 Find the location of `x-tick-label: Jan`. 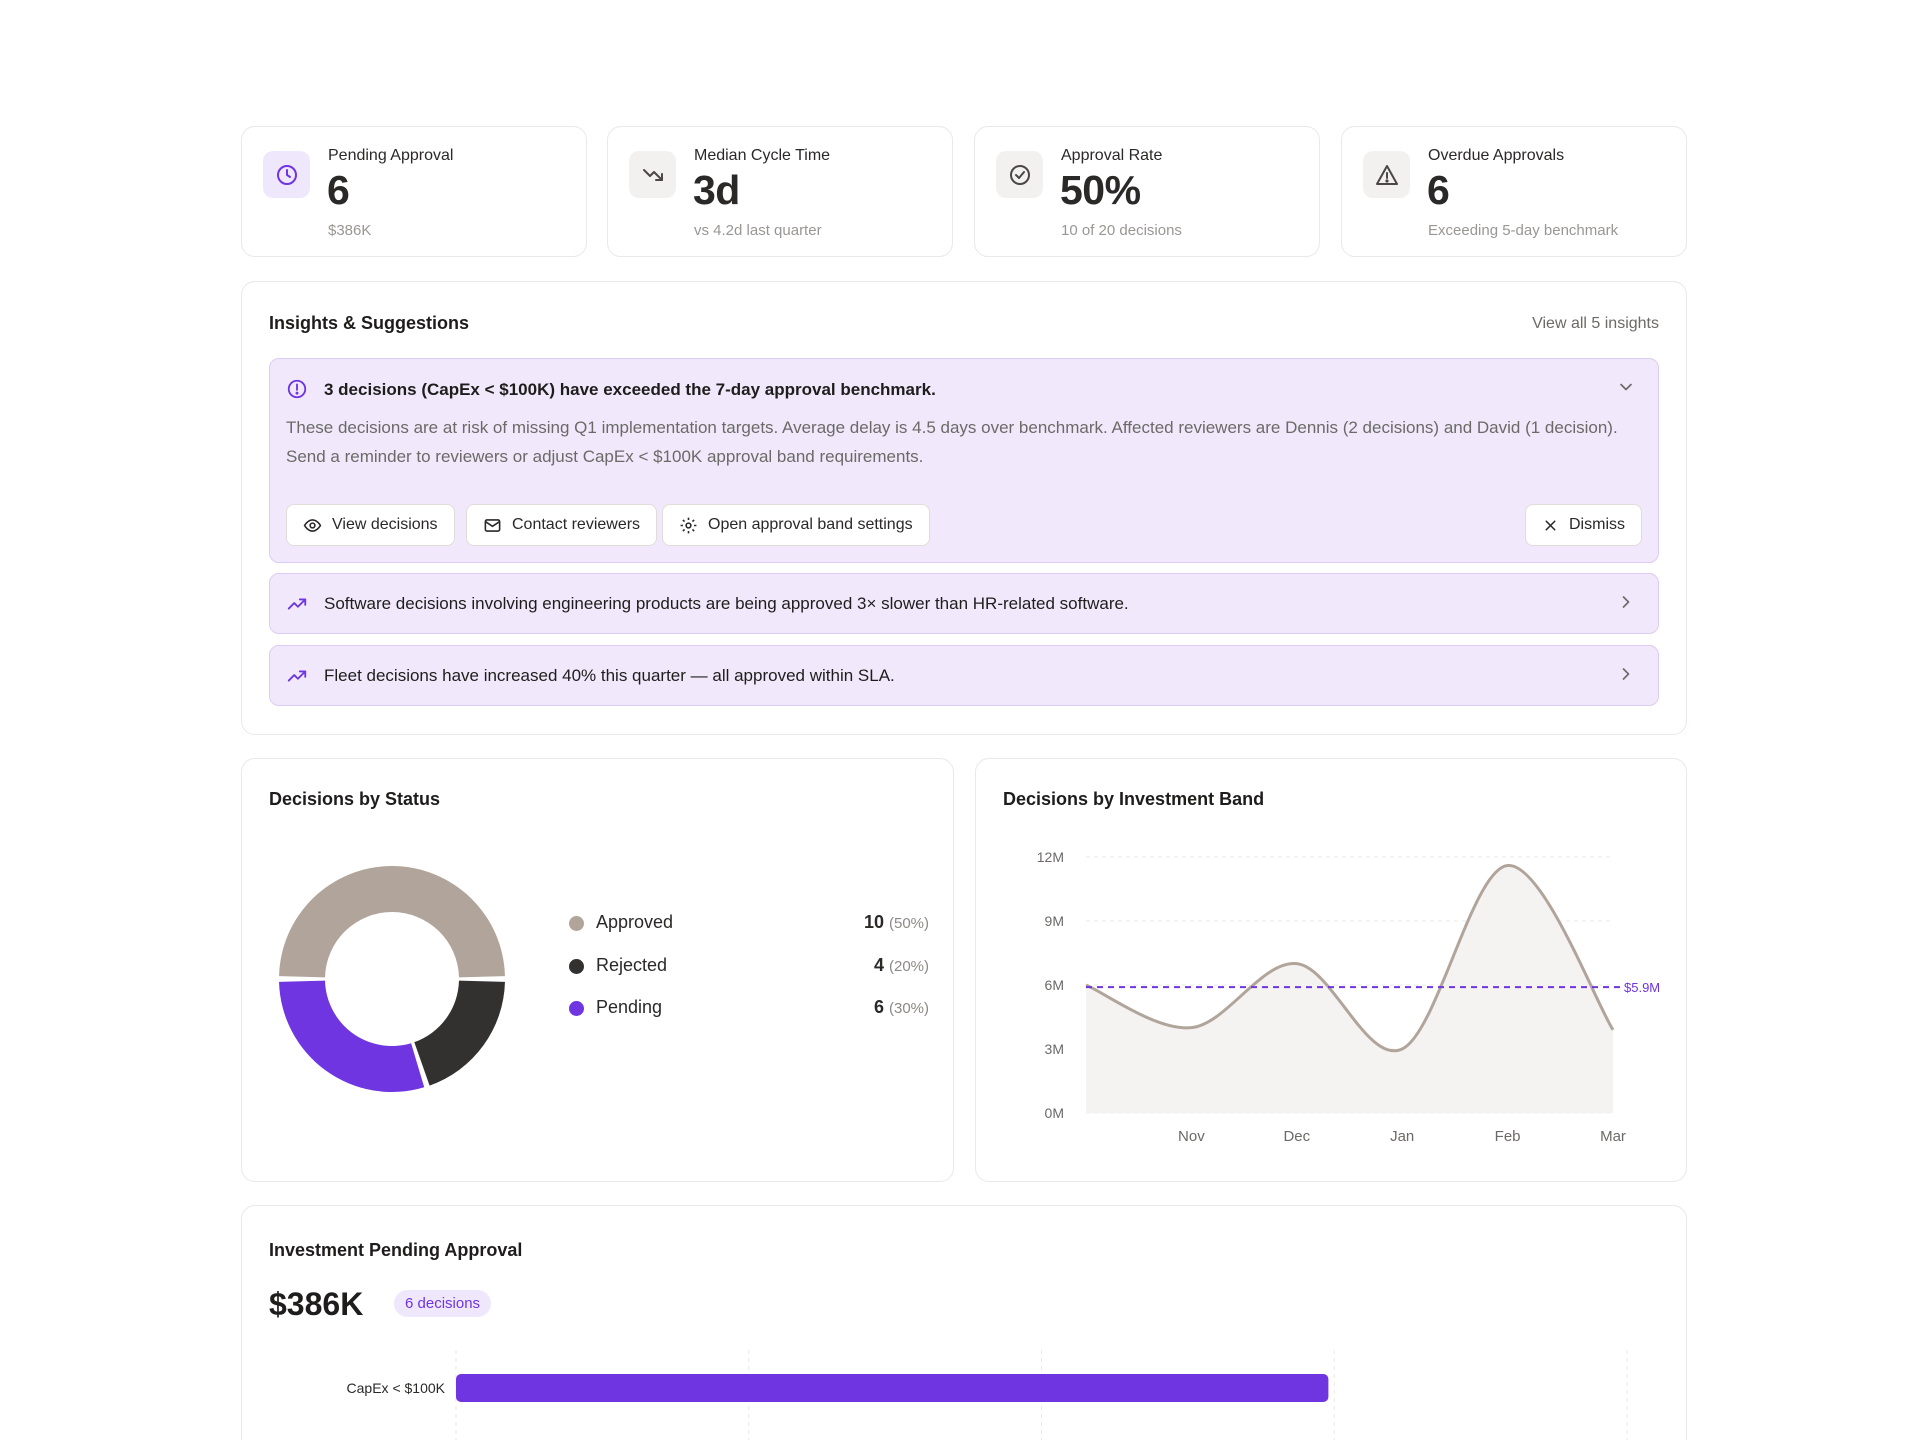

x-tick-label: Jan is located at coordinates (1402, 1136).